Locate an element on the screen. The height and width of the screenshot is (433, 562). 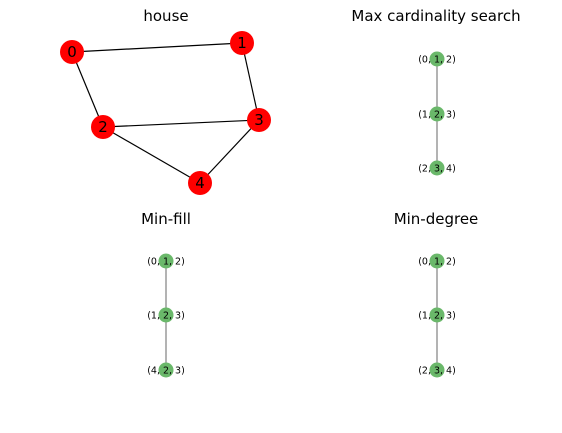
junction-tree-min-degree: (0, 1, 2) (1, 2, 3) (2, 3, 4) is located at coordinates (437, 315).